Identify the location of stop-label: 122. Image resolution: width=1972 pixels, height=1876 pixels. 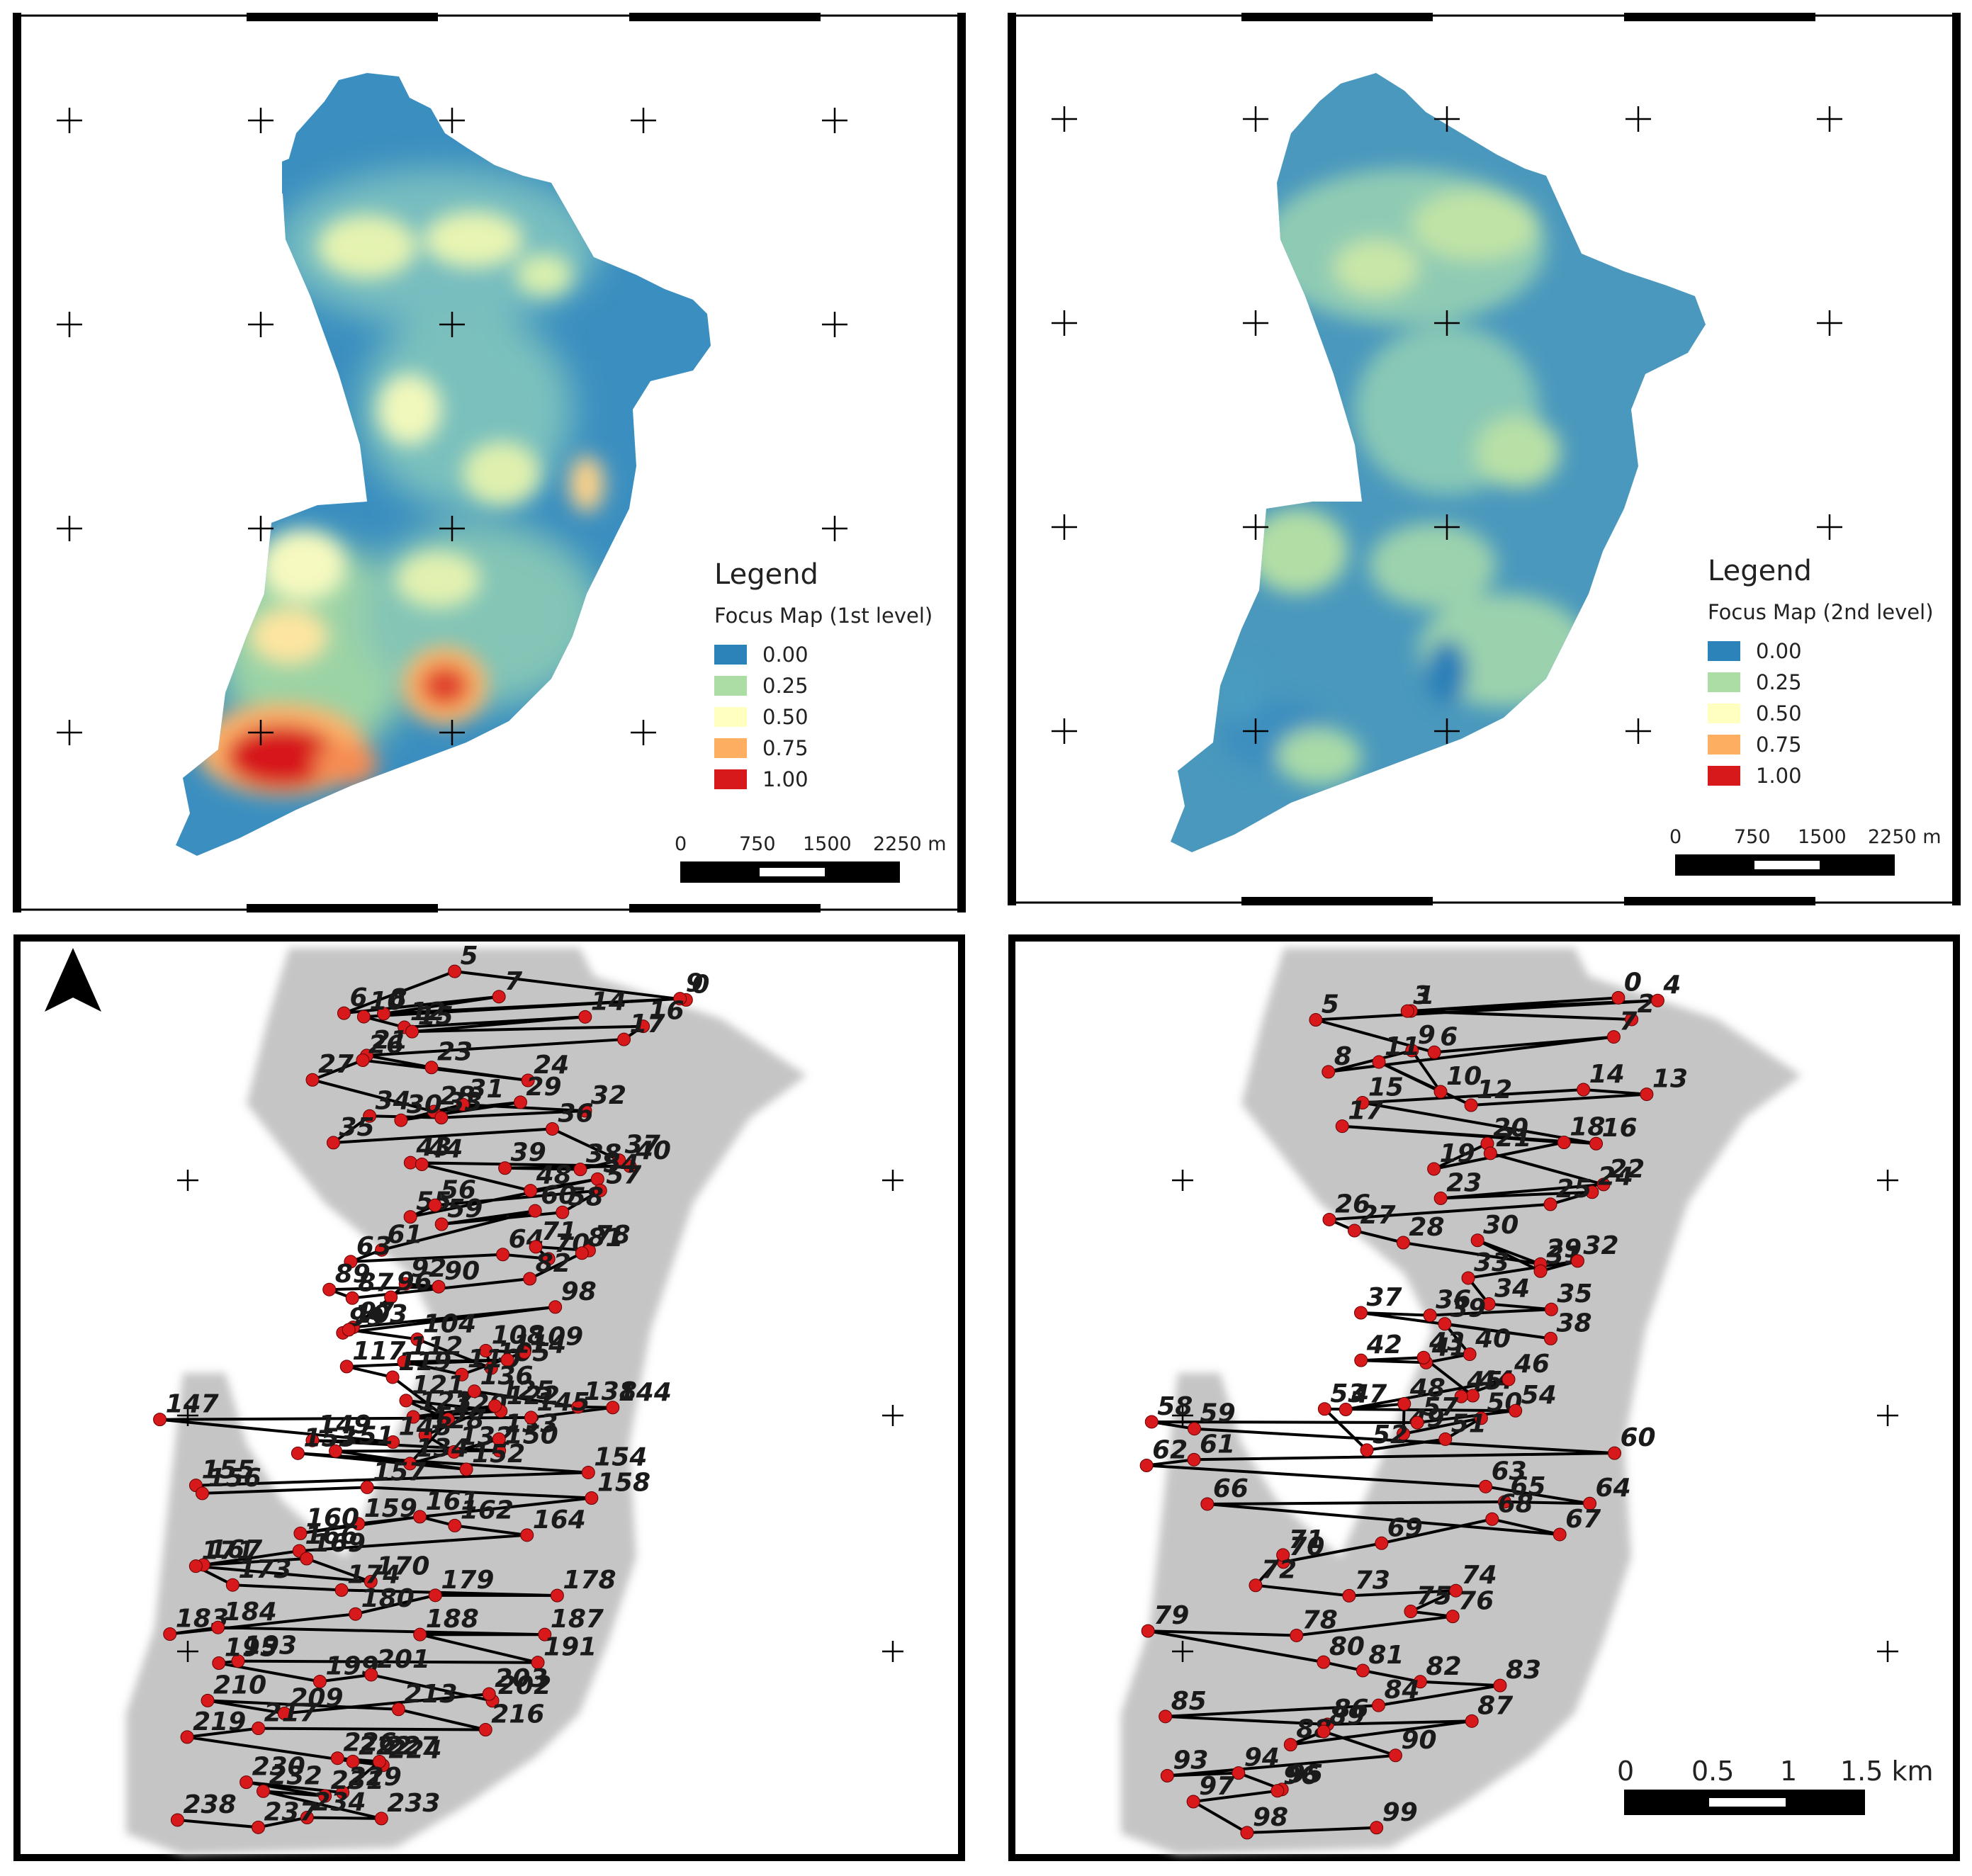
(533, 1396).